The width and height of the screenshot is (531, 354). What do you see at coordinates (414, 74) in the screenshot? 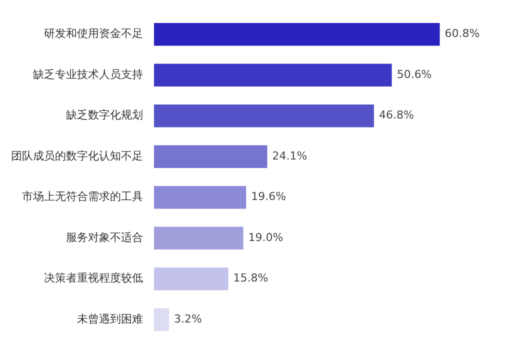
I see `data-label: 50.6%` at bounding box center [414, 74].